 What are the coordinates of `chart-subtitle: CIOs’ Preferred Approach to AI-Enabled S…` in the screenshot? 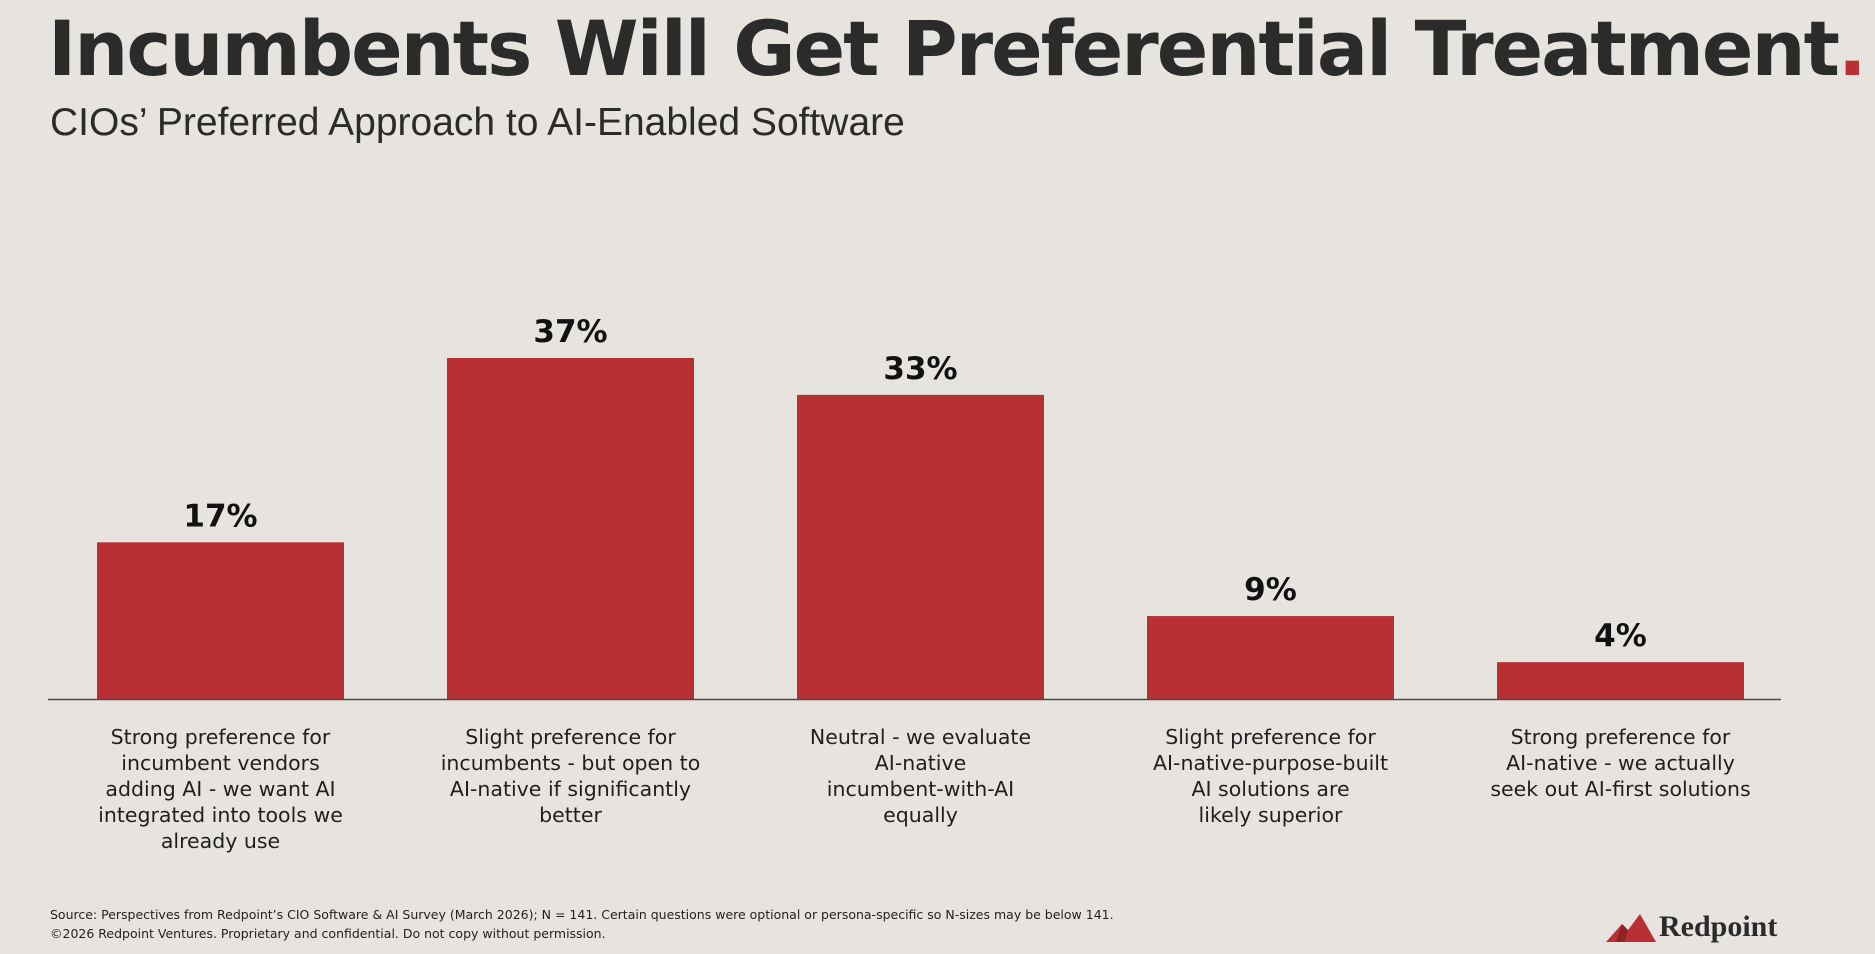 It's located at (477, 122).